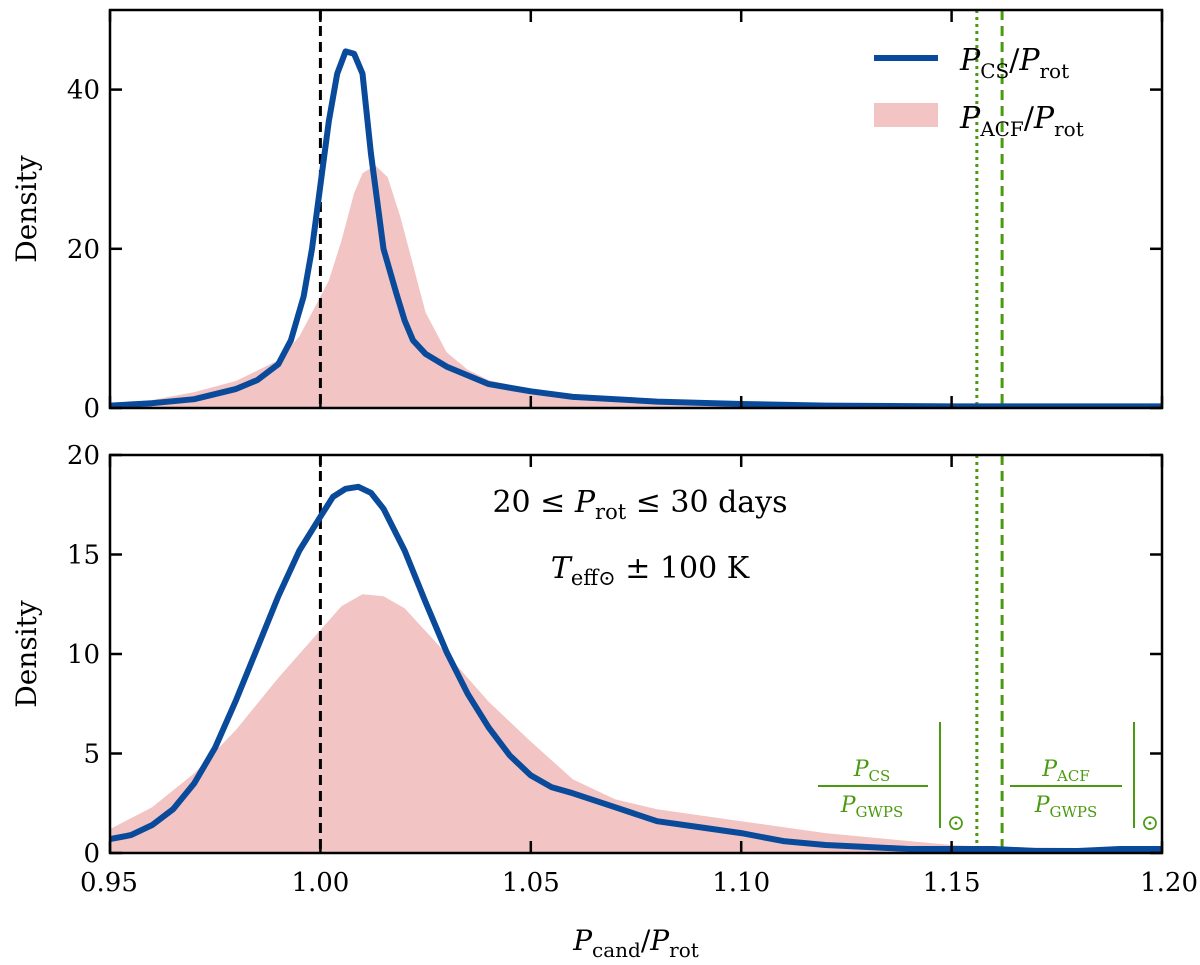 The height and width of the screenshot is (965, 1200). I want to click on top-y-axis-label: Density, so click(26, 209).